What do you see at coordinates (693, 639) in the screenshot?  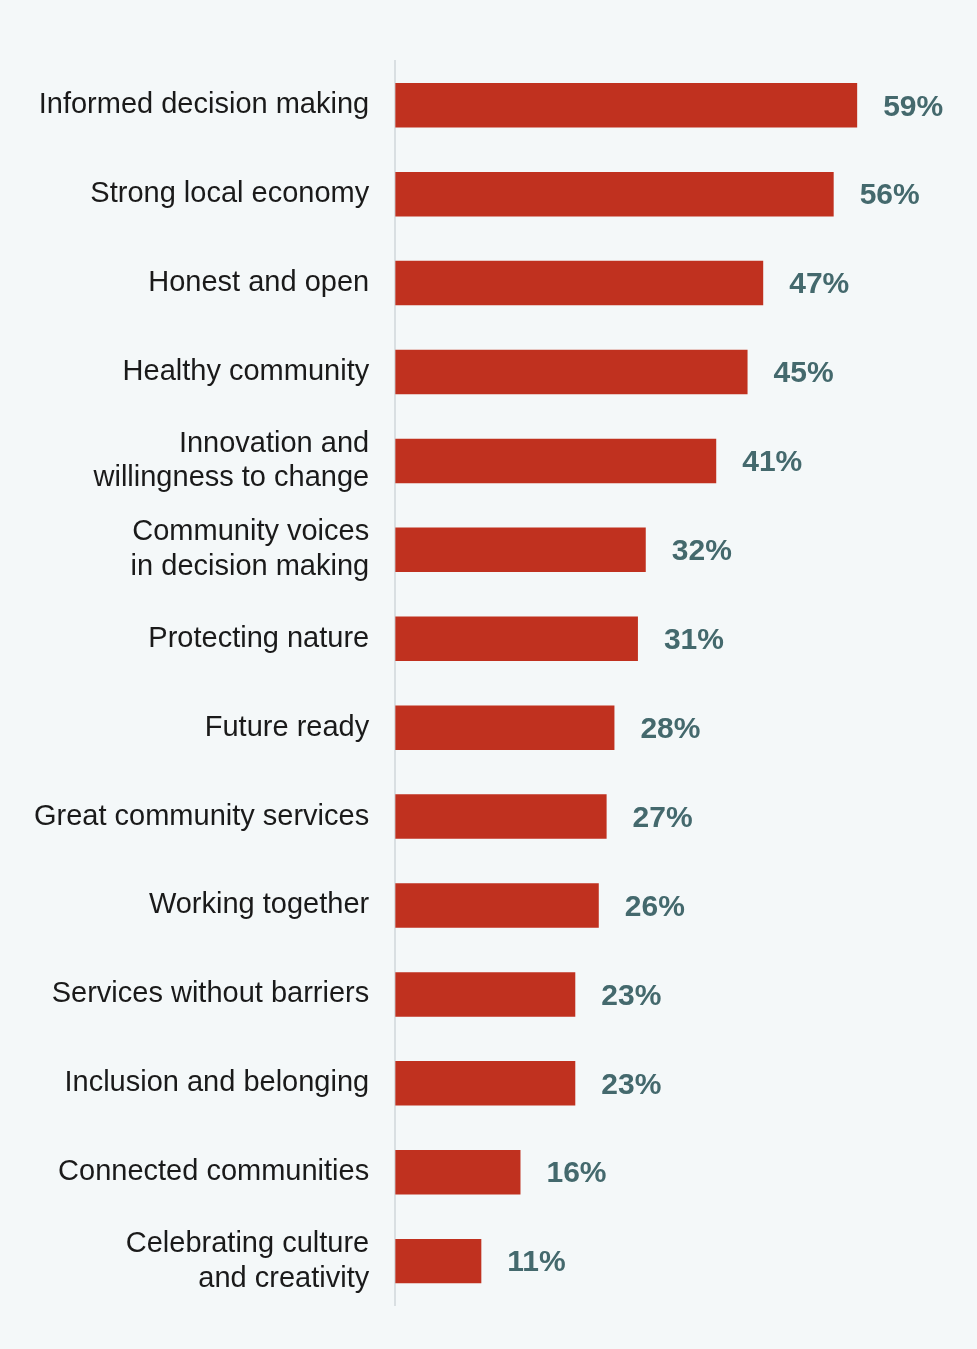 I see `data-label: 31%` at bounding box center [693, 639].